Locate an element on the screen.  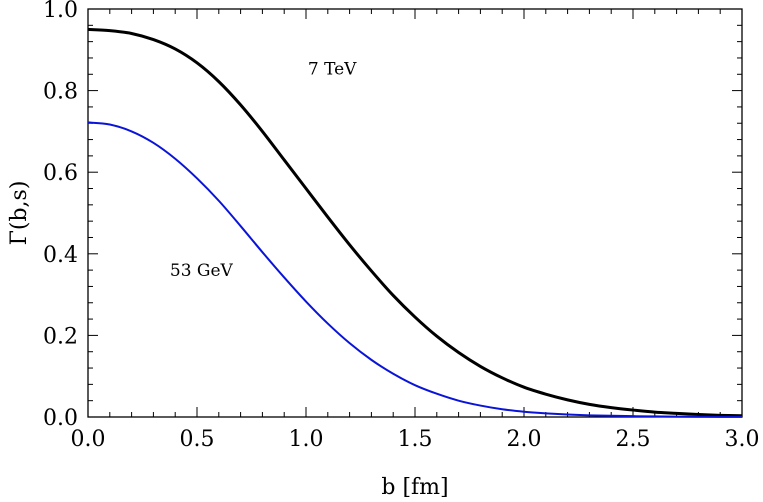
curve-label: 53 GeV is located at coordinates (202, 271).